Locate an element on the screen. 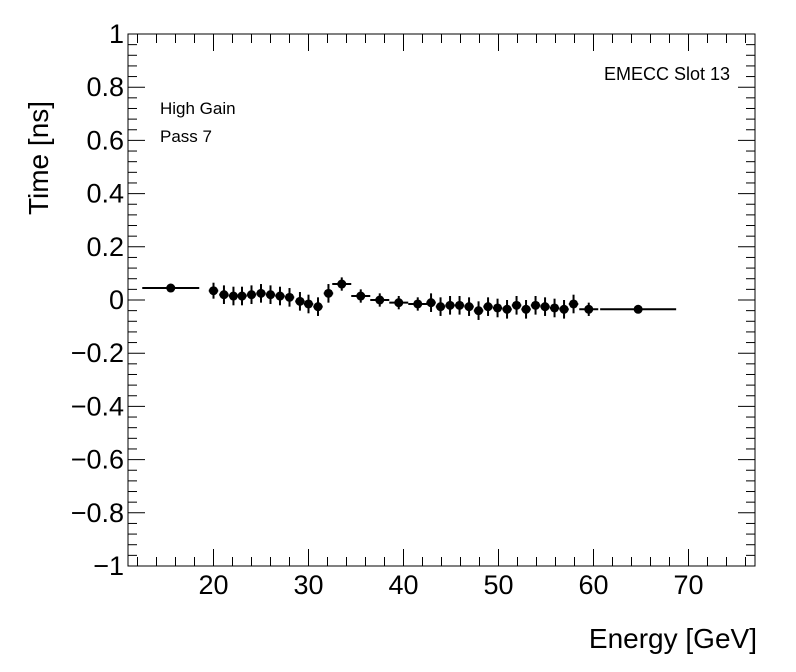 The height and width of the screenshot is (672, 796). y-tick-labels: −1 −0.8 −0.6 −0.4 −0.2 0 0.2 0.4 0.6 0.8 1 is located at coordinates (97, 300).